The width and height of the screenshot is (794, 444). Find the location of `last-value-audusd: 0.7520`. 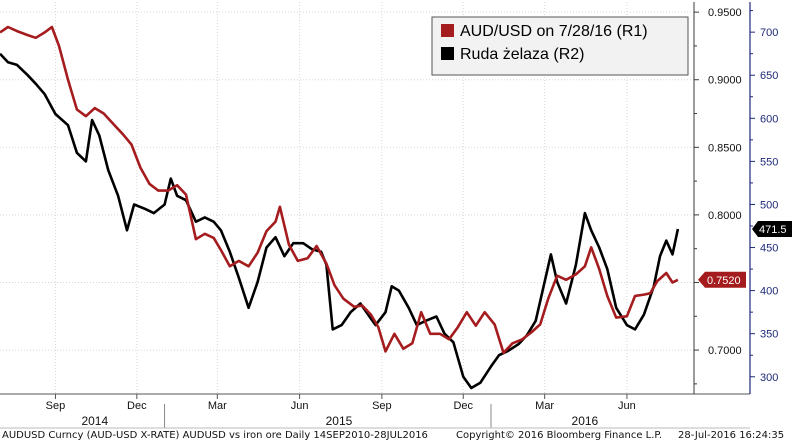

last-value-audusd: 0.7520 is located at coordinates (724, 281).